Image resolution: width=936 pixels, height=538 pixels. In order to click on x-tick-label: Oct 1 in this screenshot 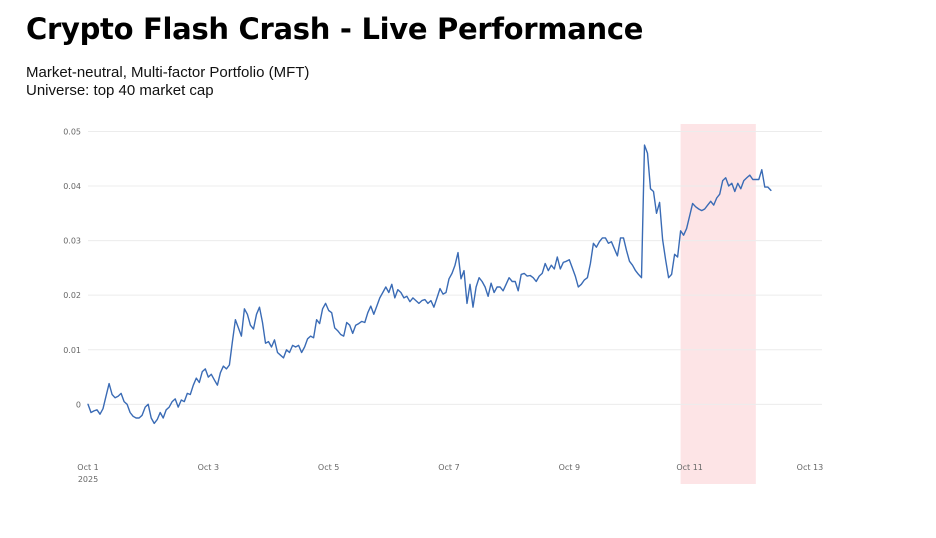, I will do `click(87, 467)`.